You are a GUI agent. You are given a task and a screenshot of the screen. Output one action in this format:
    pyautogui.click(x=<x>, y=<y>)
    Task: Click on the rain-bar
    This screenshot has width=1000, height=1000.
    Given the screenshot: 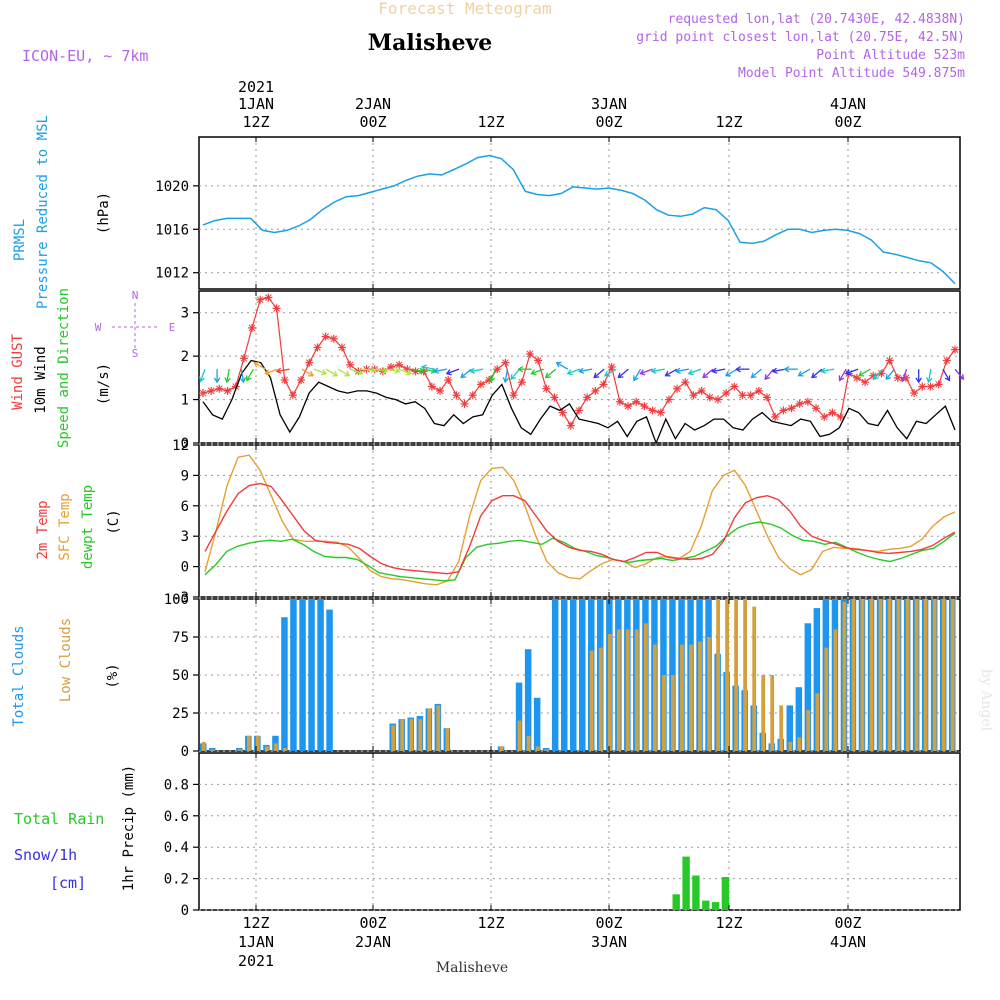 What is the action you would take?
    pyautogui.click(x=715, y=906)
    